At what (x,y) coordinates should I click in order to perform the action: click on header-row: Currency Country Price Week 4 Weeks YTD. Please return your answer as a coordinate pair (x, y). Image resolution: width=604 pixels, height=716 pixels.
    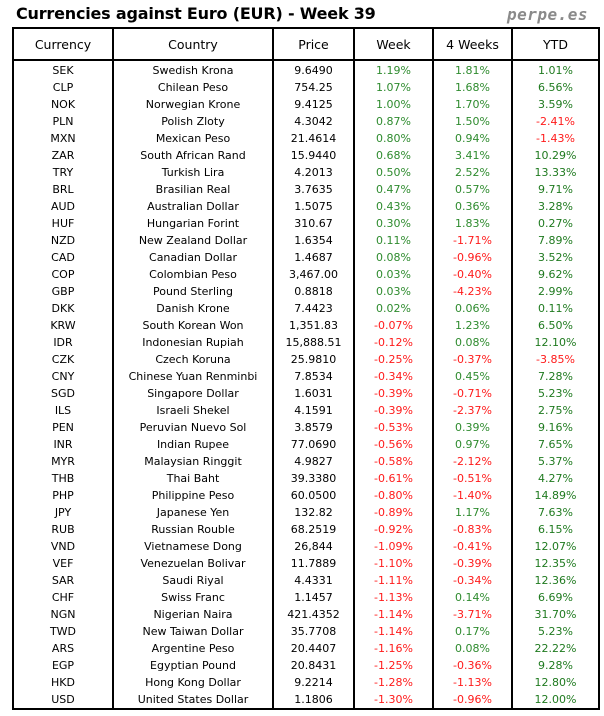
    Looking at the image, I should click on (306, 44).